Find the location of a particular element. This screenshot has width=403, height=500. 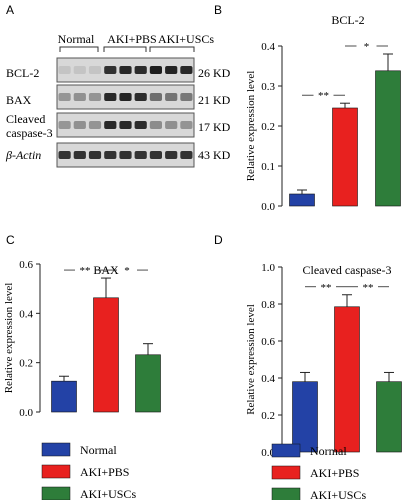

blot-group-bracket-aki-pbs is located at coordinates (125, 49).